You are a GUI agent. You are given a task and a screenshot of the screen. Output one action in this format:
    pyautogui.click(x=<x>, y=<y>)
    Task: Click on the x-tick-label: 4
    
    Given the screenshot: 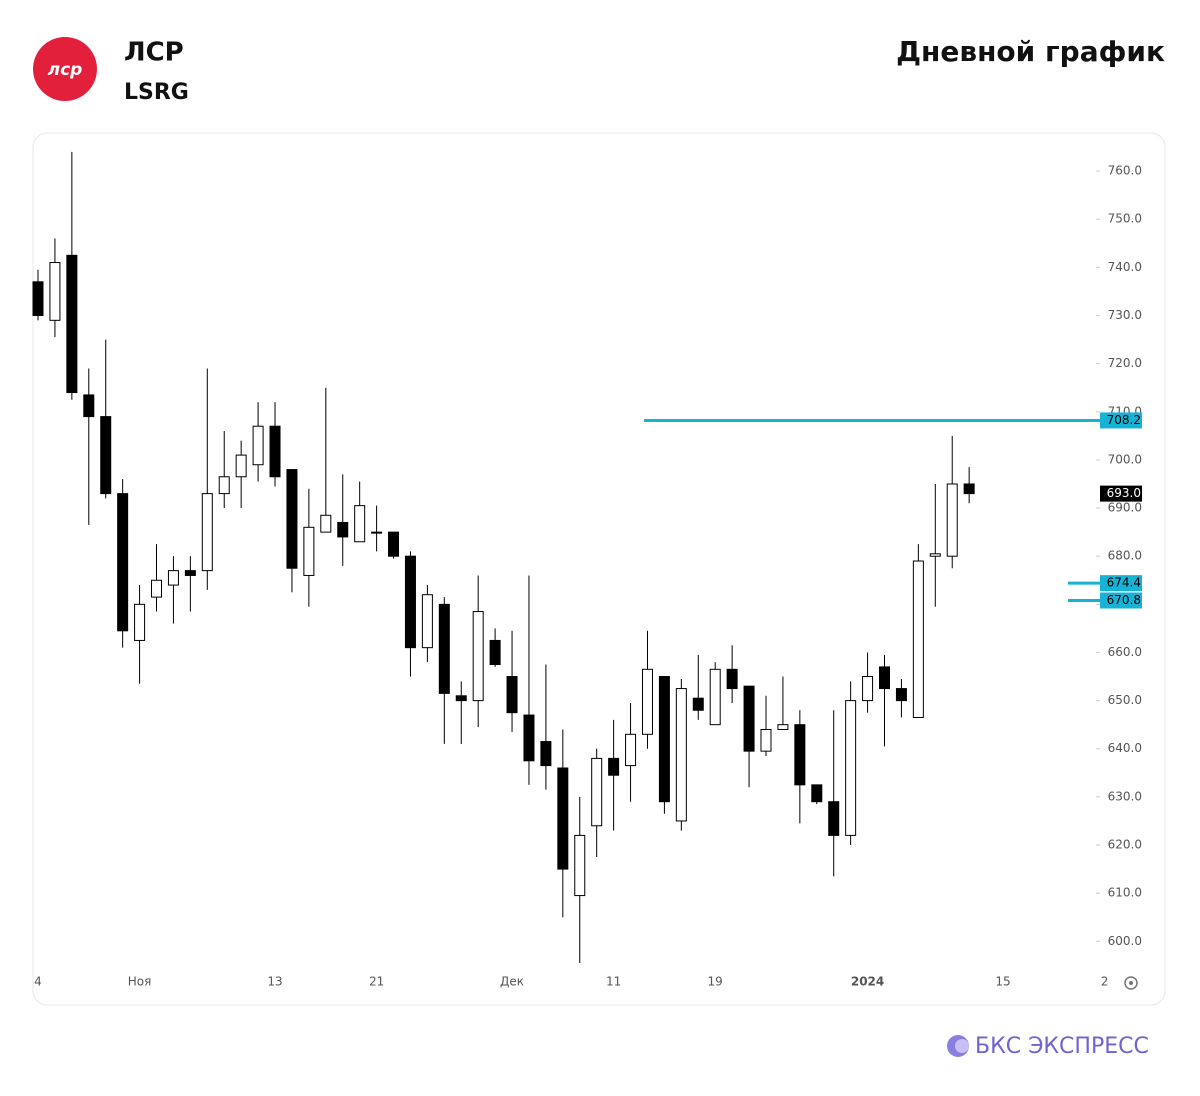 What is the action you would take?
    pyautogui.click(x=38, y=982)
    